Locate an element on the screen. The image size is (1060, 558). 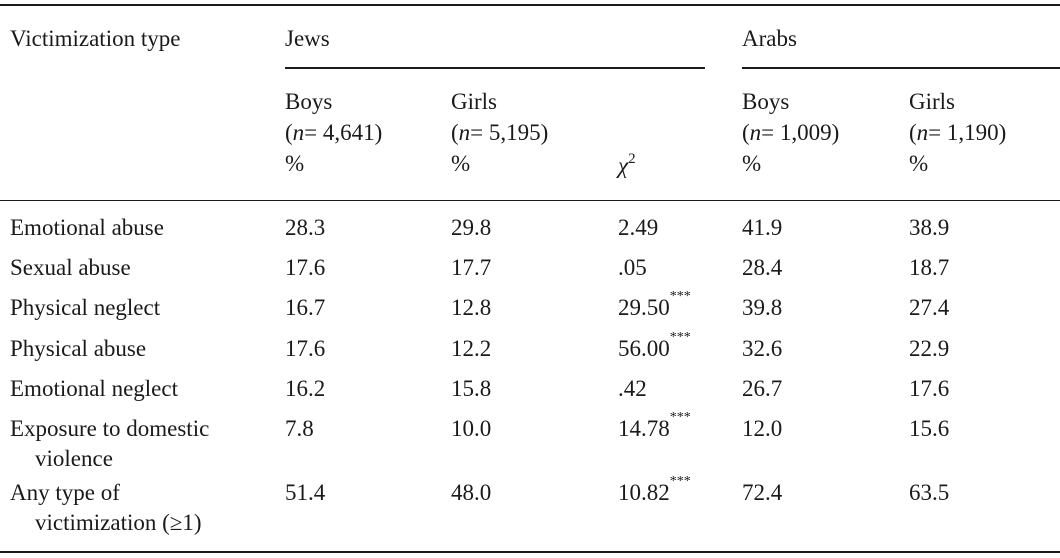
cell-arabs-boys: 72.4 is located at coordinates (762, 492).